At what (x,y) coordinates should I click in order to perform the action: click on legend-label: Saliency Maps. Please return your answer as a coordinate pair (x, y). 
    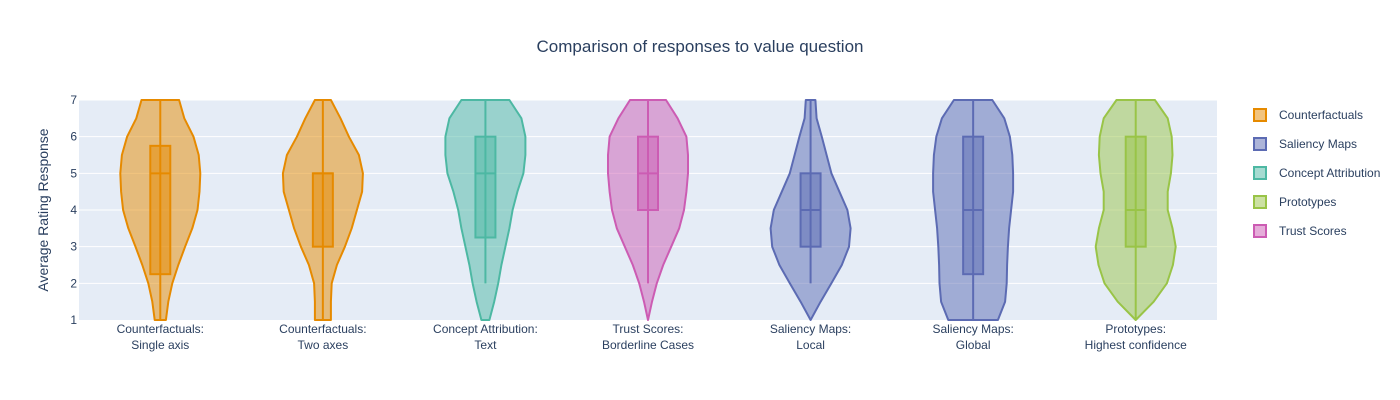
    Looking at the image, I should click on (1318, 144).